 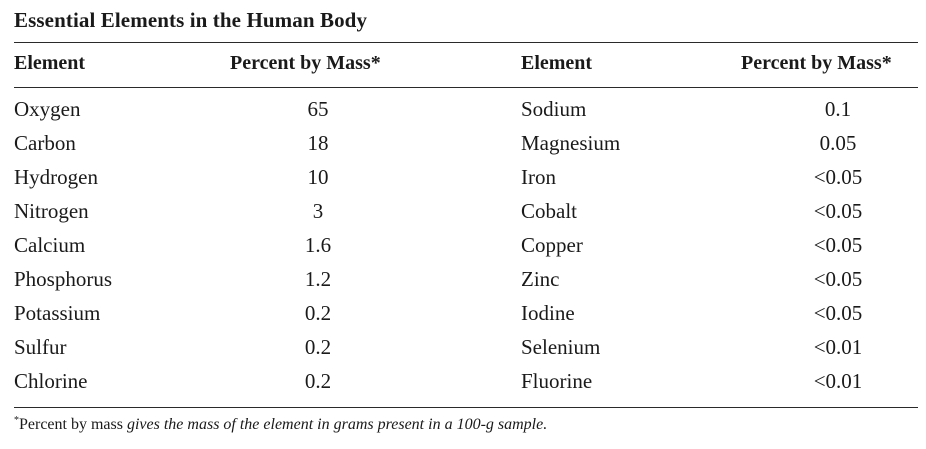 I want to click on right-element-cell: Zinc, so click(x=540, y=279).